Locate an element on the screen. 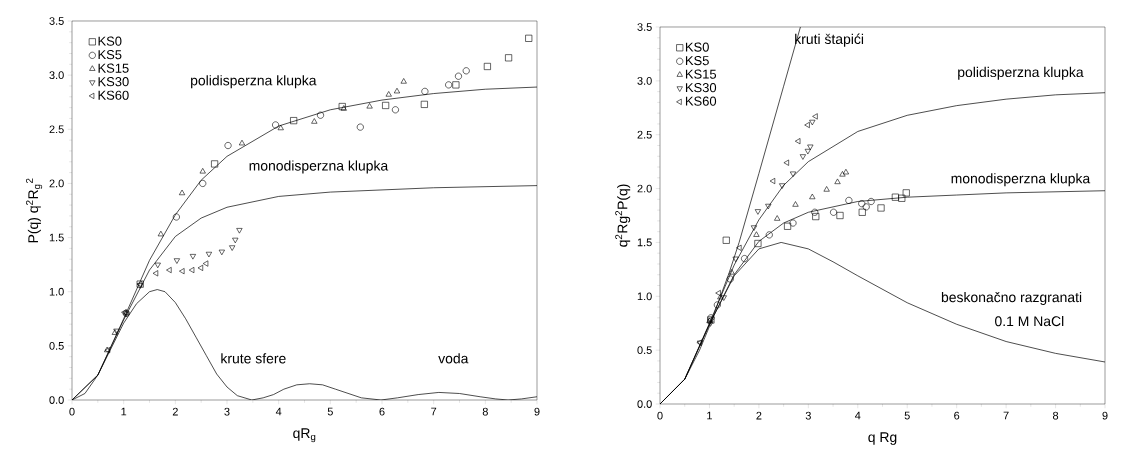 Image resolution: width=1125 pixels, height=459 pixels. annotation: voda is located at coordinates (453, 358).